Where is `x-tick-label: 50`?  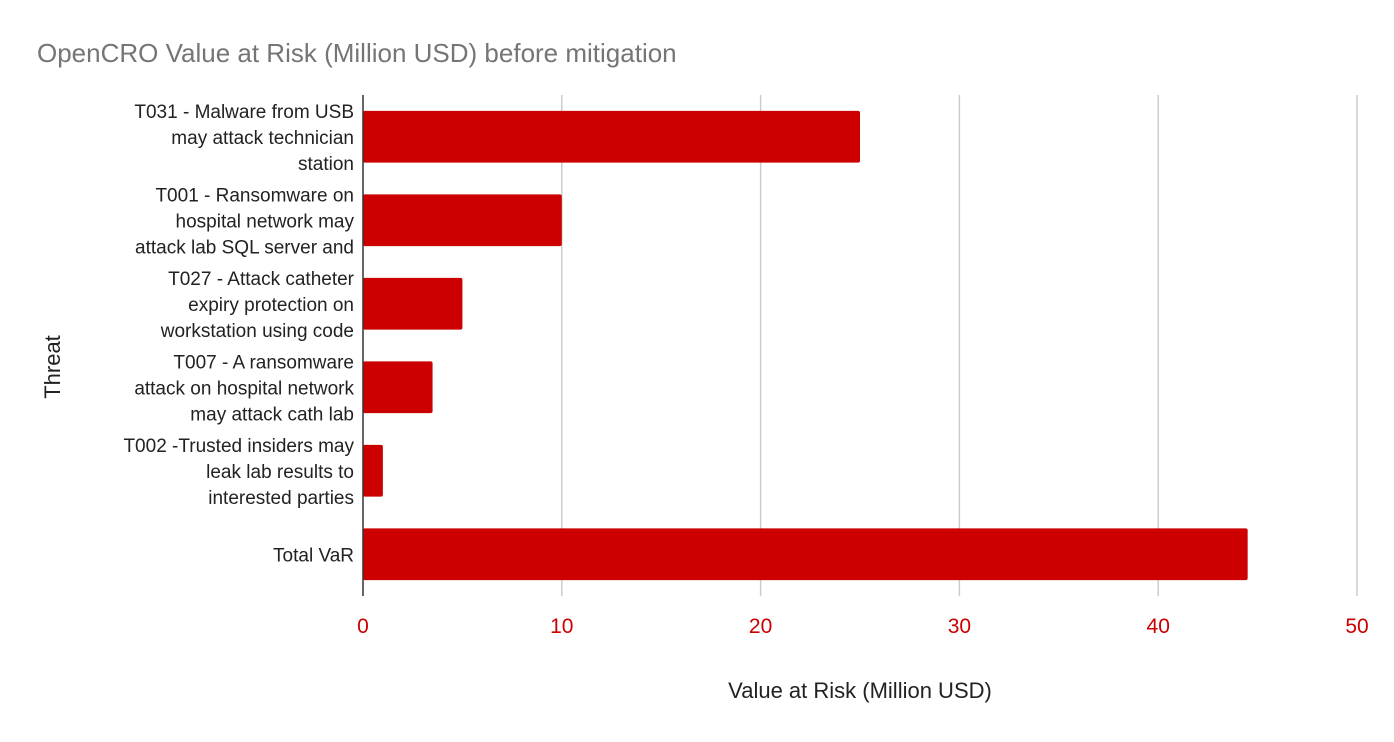 x-tick-label: 50 is located at coordinates (1356, 626).